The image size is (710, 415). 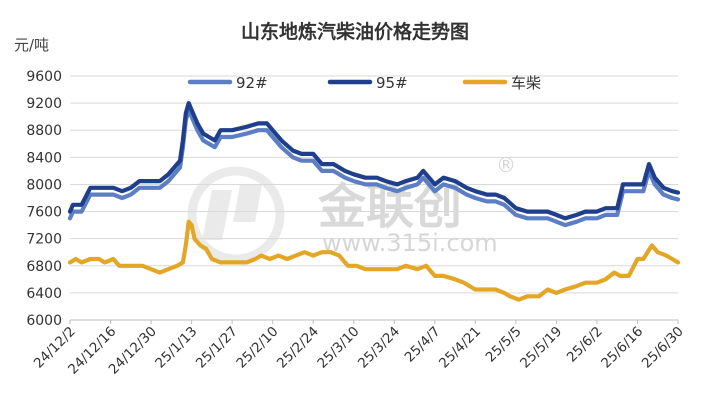 I want to click on y-axis-ticks: 6000 6400 6800 7200 7600 8000 8400 8800 9200 9600, so click(x=44, y=199).